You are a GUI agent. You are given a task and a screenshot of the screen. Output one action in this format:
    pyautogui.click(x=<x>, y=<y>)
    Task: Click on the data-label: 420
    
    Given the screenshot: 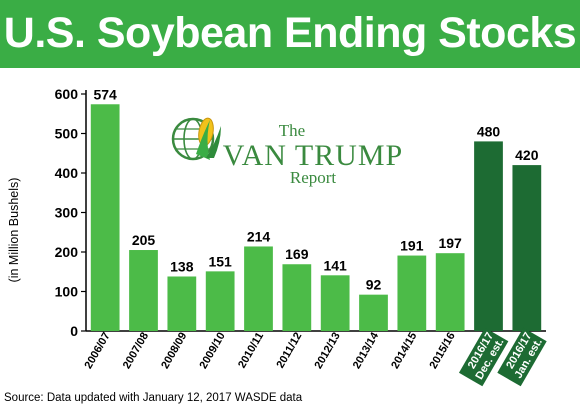 What is the action you would take?
    pyautogui.click(x=527, y=155)
    